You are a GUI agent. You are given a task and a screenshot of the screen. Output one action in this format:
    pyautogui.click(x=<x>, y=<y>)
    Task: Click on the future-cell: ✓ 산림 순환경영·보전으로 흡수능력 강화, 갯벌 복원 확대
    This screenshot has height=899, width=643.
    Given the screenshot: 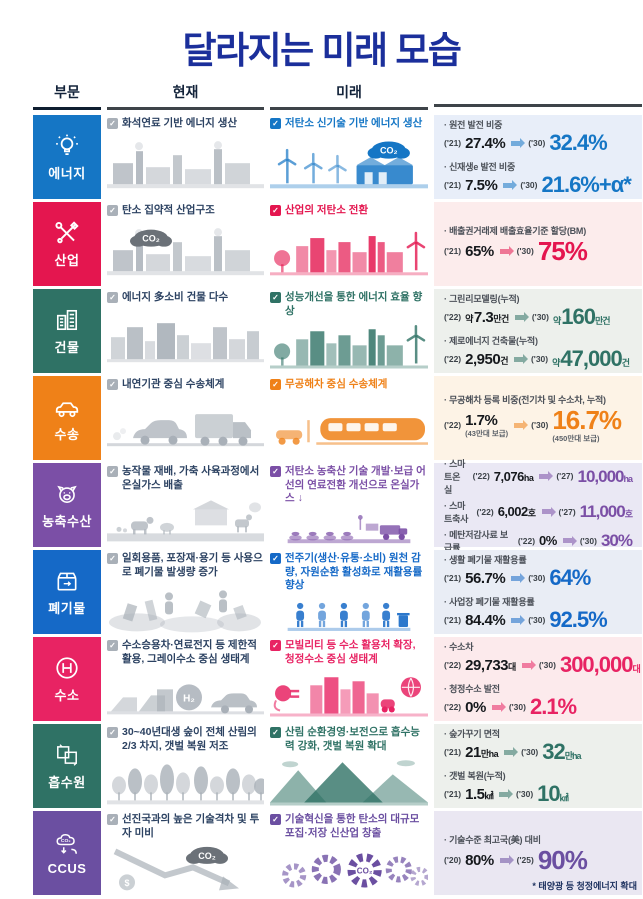 What is the action you would take?
    pyautogui.click(x=349, y=766)
    